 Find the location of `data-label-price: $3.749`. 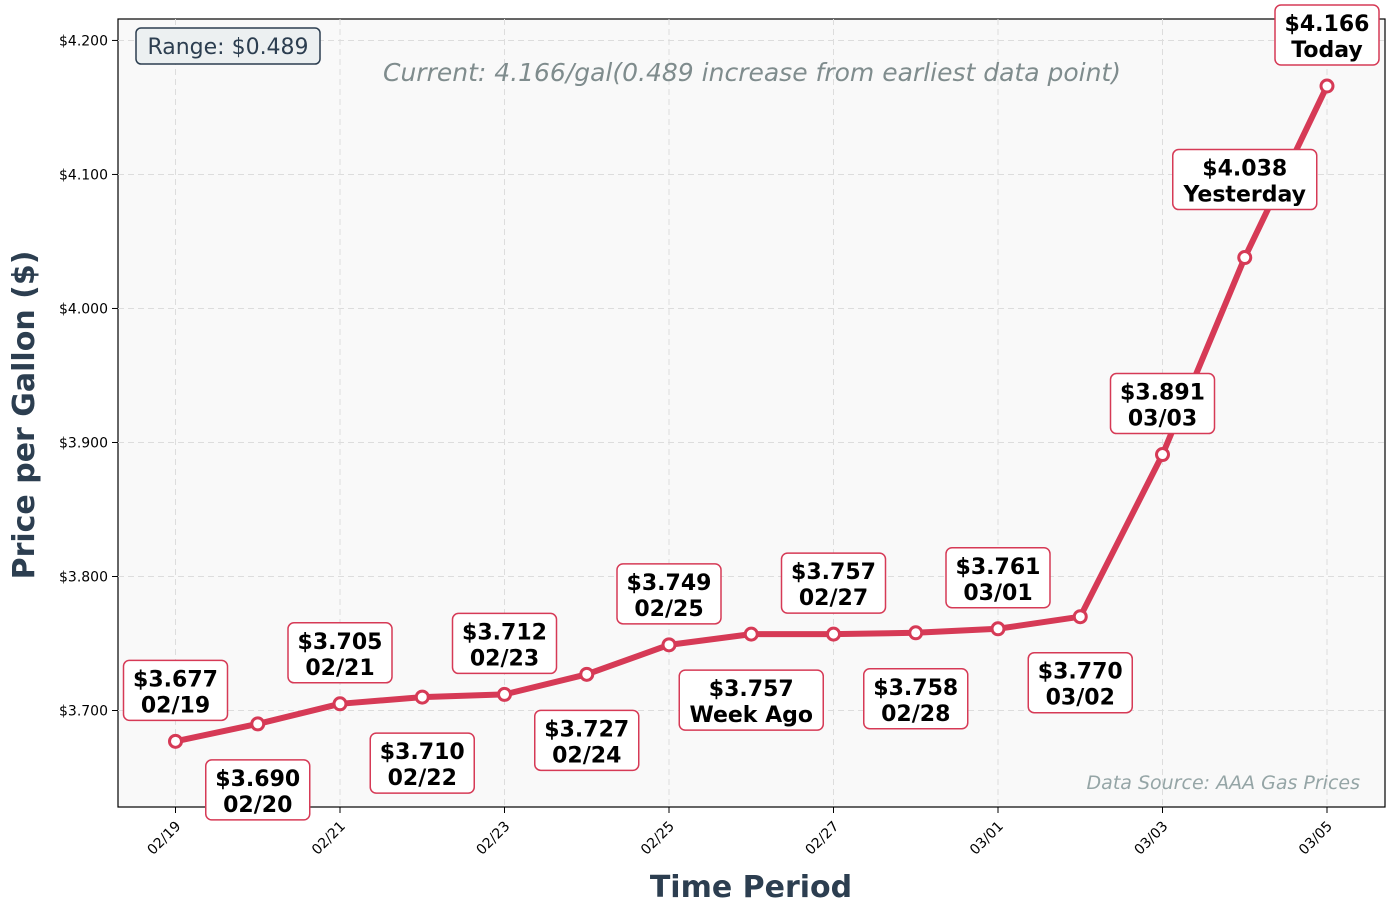

data-label-price: $3.749 is located at coordinates (669, 583).